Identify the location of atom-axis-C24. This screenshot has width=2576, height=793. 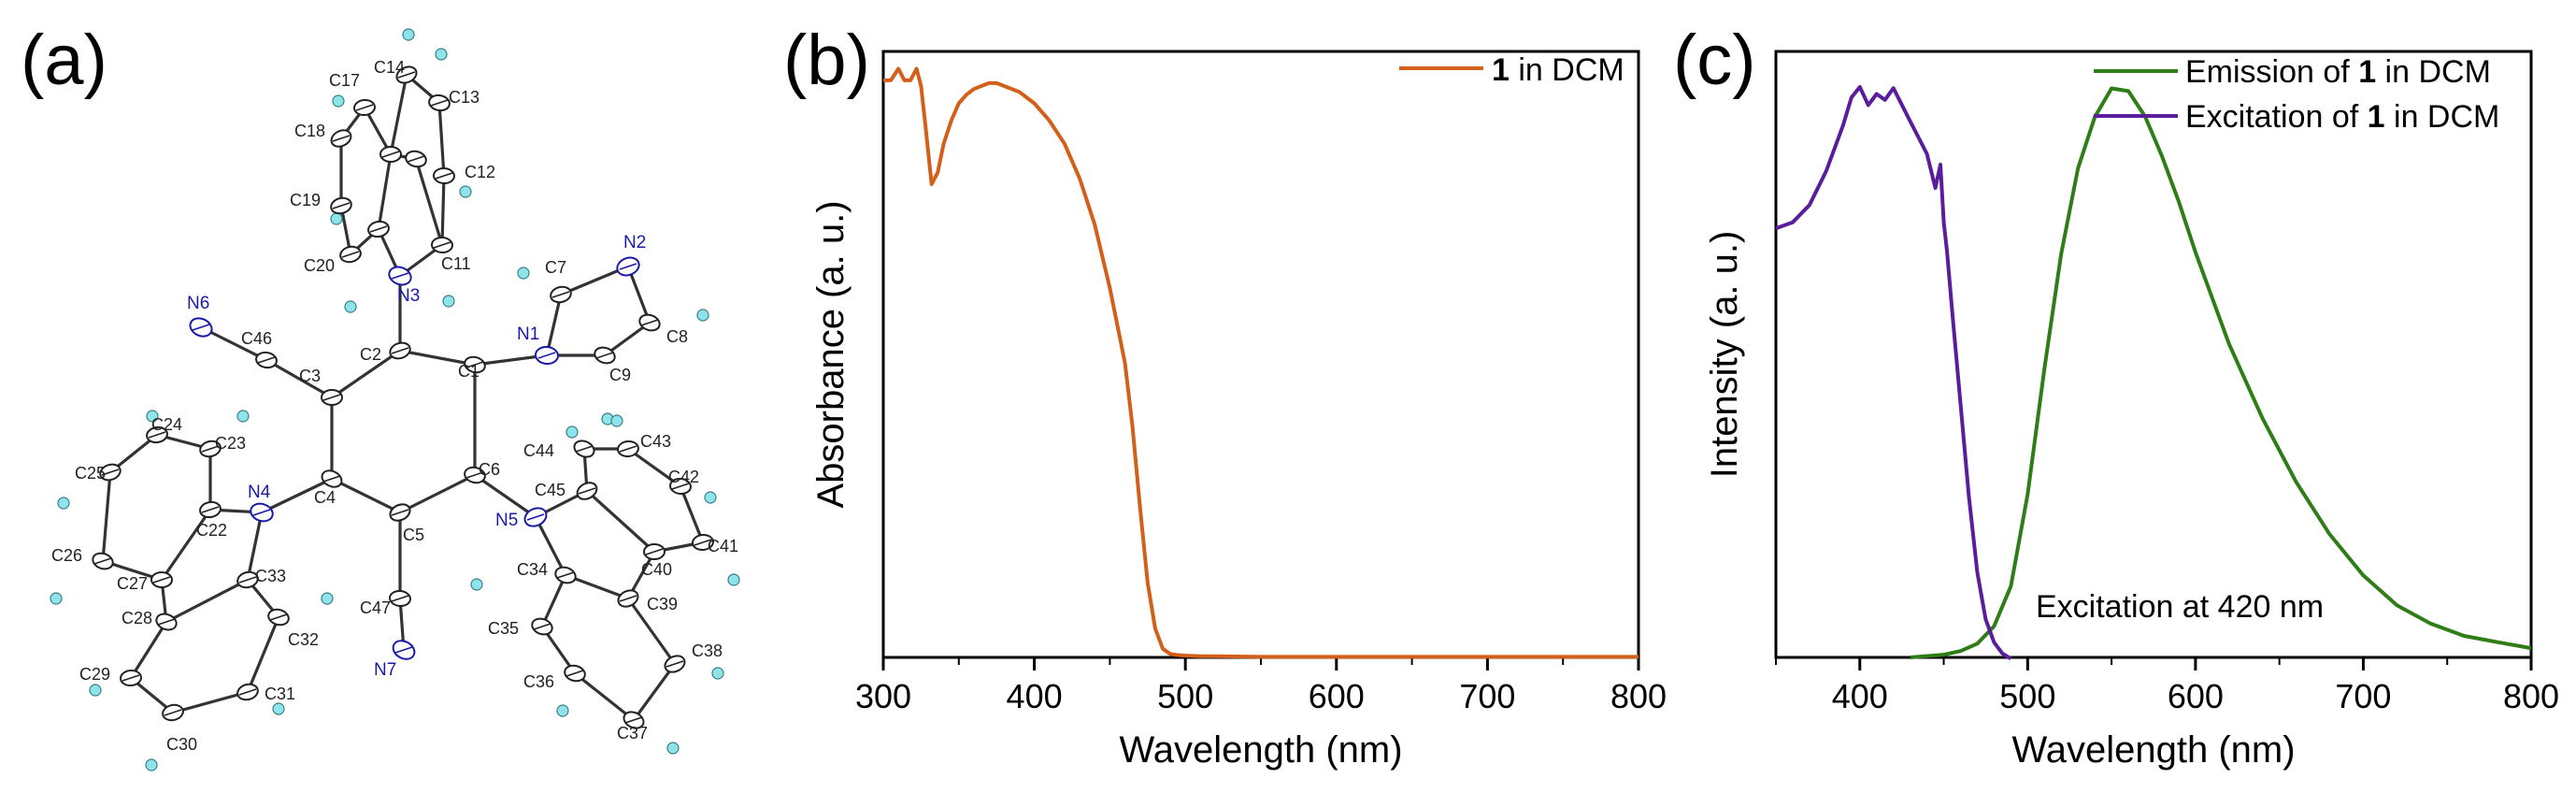
(157, 435).